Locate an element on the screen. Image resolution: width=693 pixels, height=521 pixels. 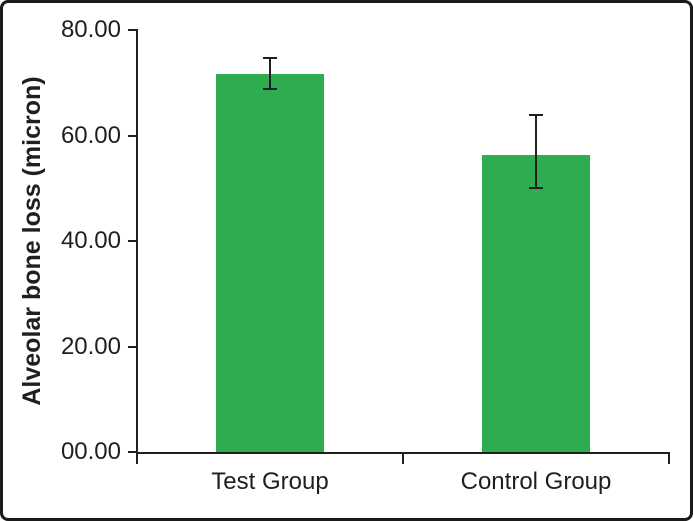
category-label-test-group: Test Group is located at coordinates (270, 481).